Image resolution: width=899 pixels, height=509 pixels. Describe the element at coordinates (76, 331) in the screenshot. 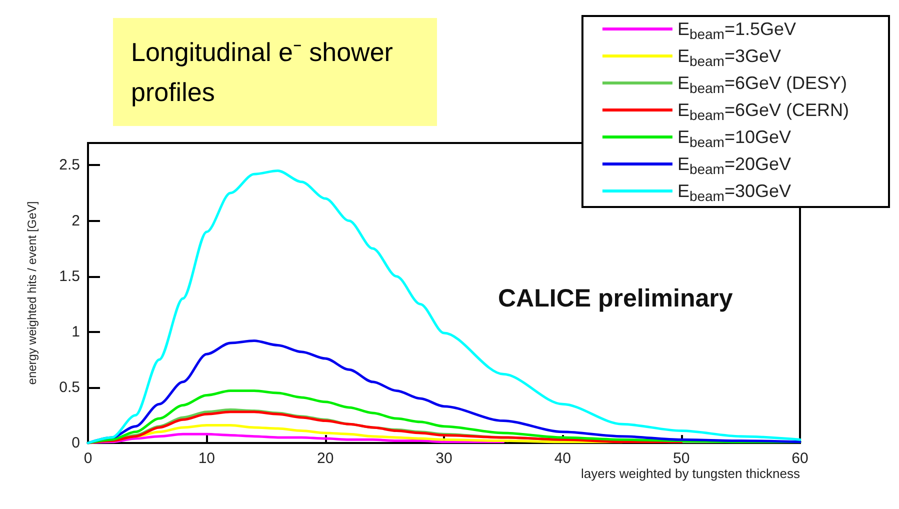

I see `y-tick-label: 1` at that location.